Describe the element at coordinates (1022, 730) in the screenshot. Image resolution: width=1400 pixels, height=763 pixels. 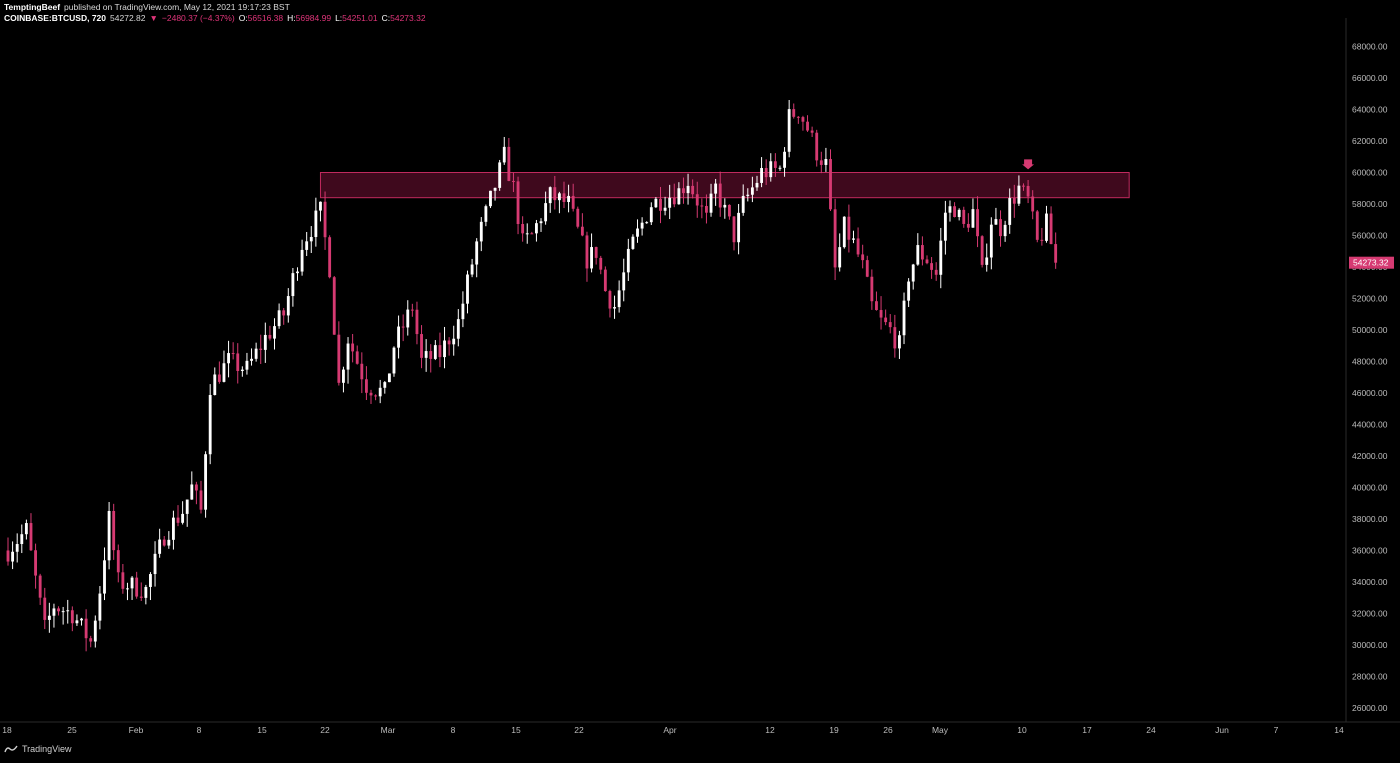
I see `time-tick-label: 10` at that location.